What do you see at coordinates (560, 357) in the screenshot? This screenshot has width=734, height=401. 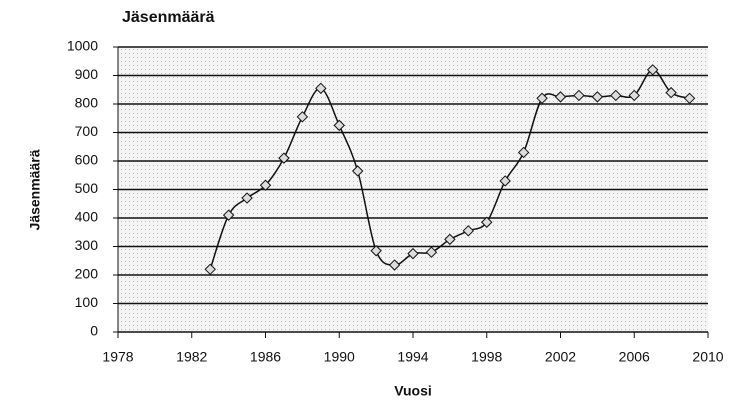 I see `x-tick-label: 2002` at bounding box center [560, 357].